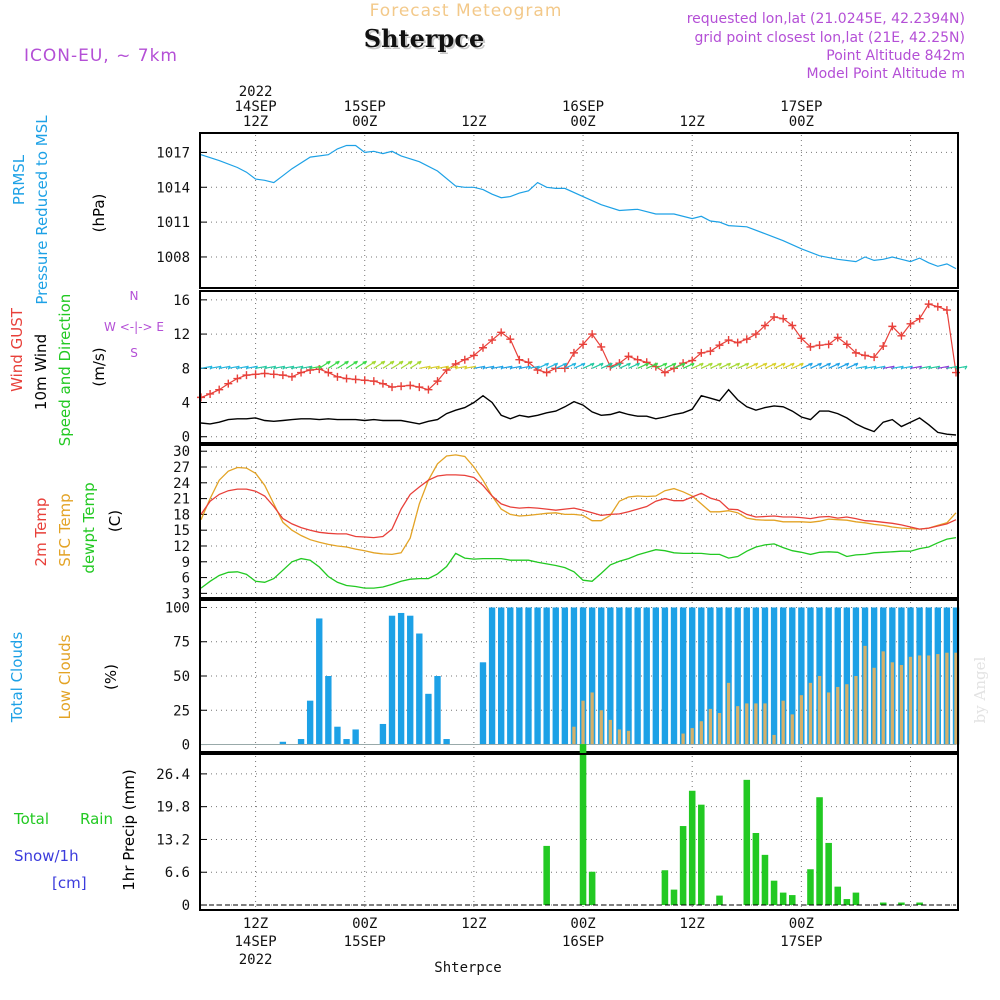 The image size is (1000, 1000). What do you see at coordinates (177, 873) in the screenshot?
I see `y-tick-label: 6.6` at bounding box center [177, 873].